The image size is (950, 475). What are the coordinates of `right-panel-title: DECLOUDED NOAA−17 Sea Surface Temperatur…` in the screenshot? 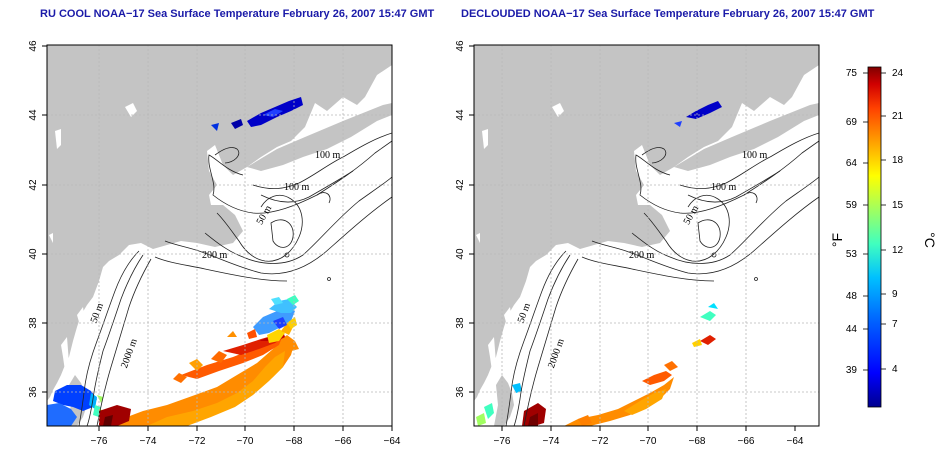 It's located at (668, 14).